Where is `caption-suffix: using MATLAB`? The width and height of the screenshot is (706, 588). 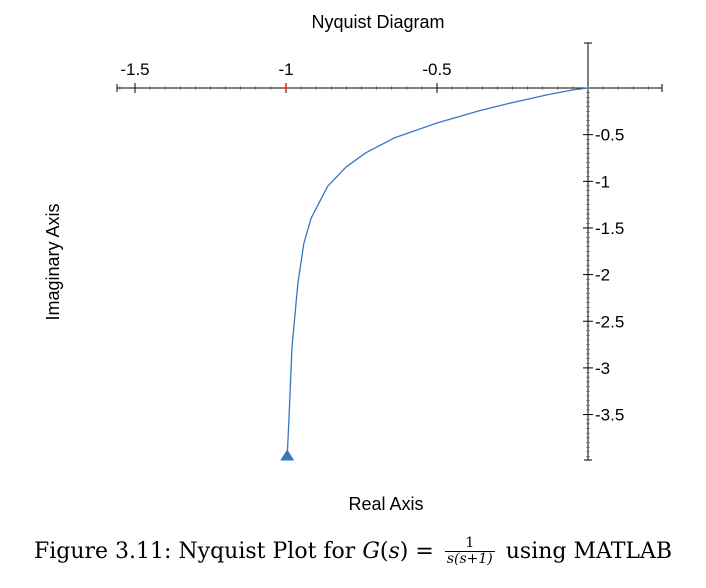
caption-suffix: using MATLAB is located at coordinates (589, 551).